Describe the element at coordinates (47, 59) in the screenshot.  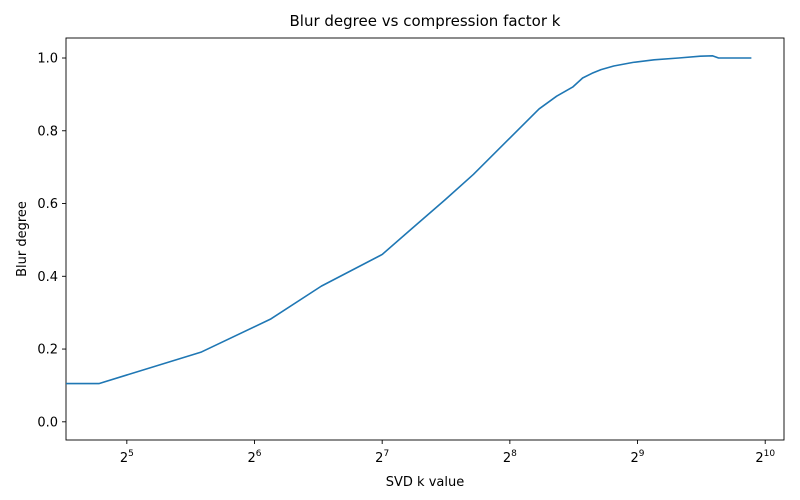
I see `y-tick-label: 1.0` at that location.